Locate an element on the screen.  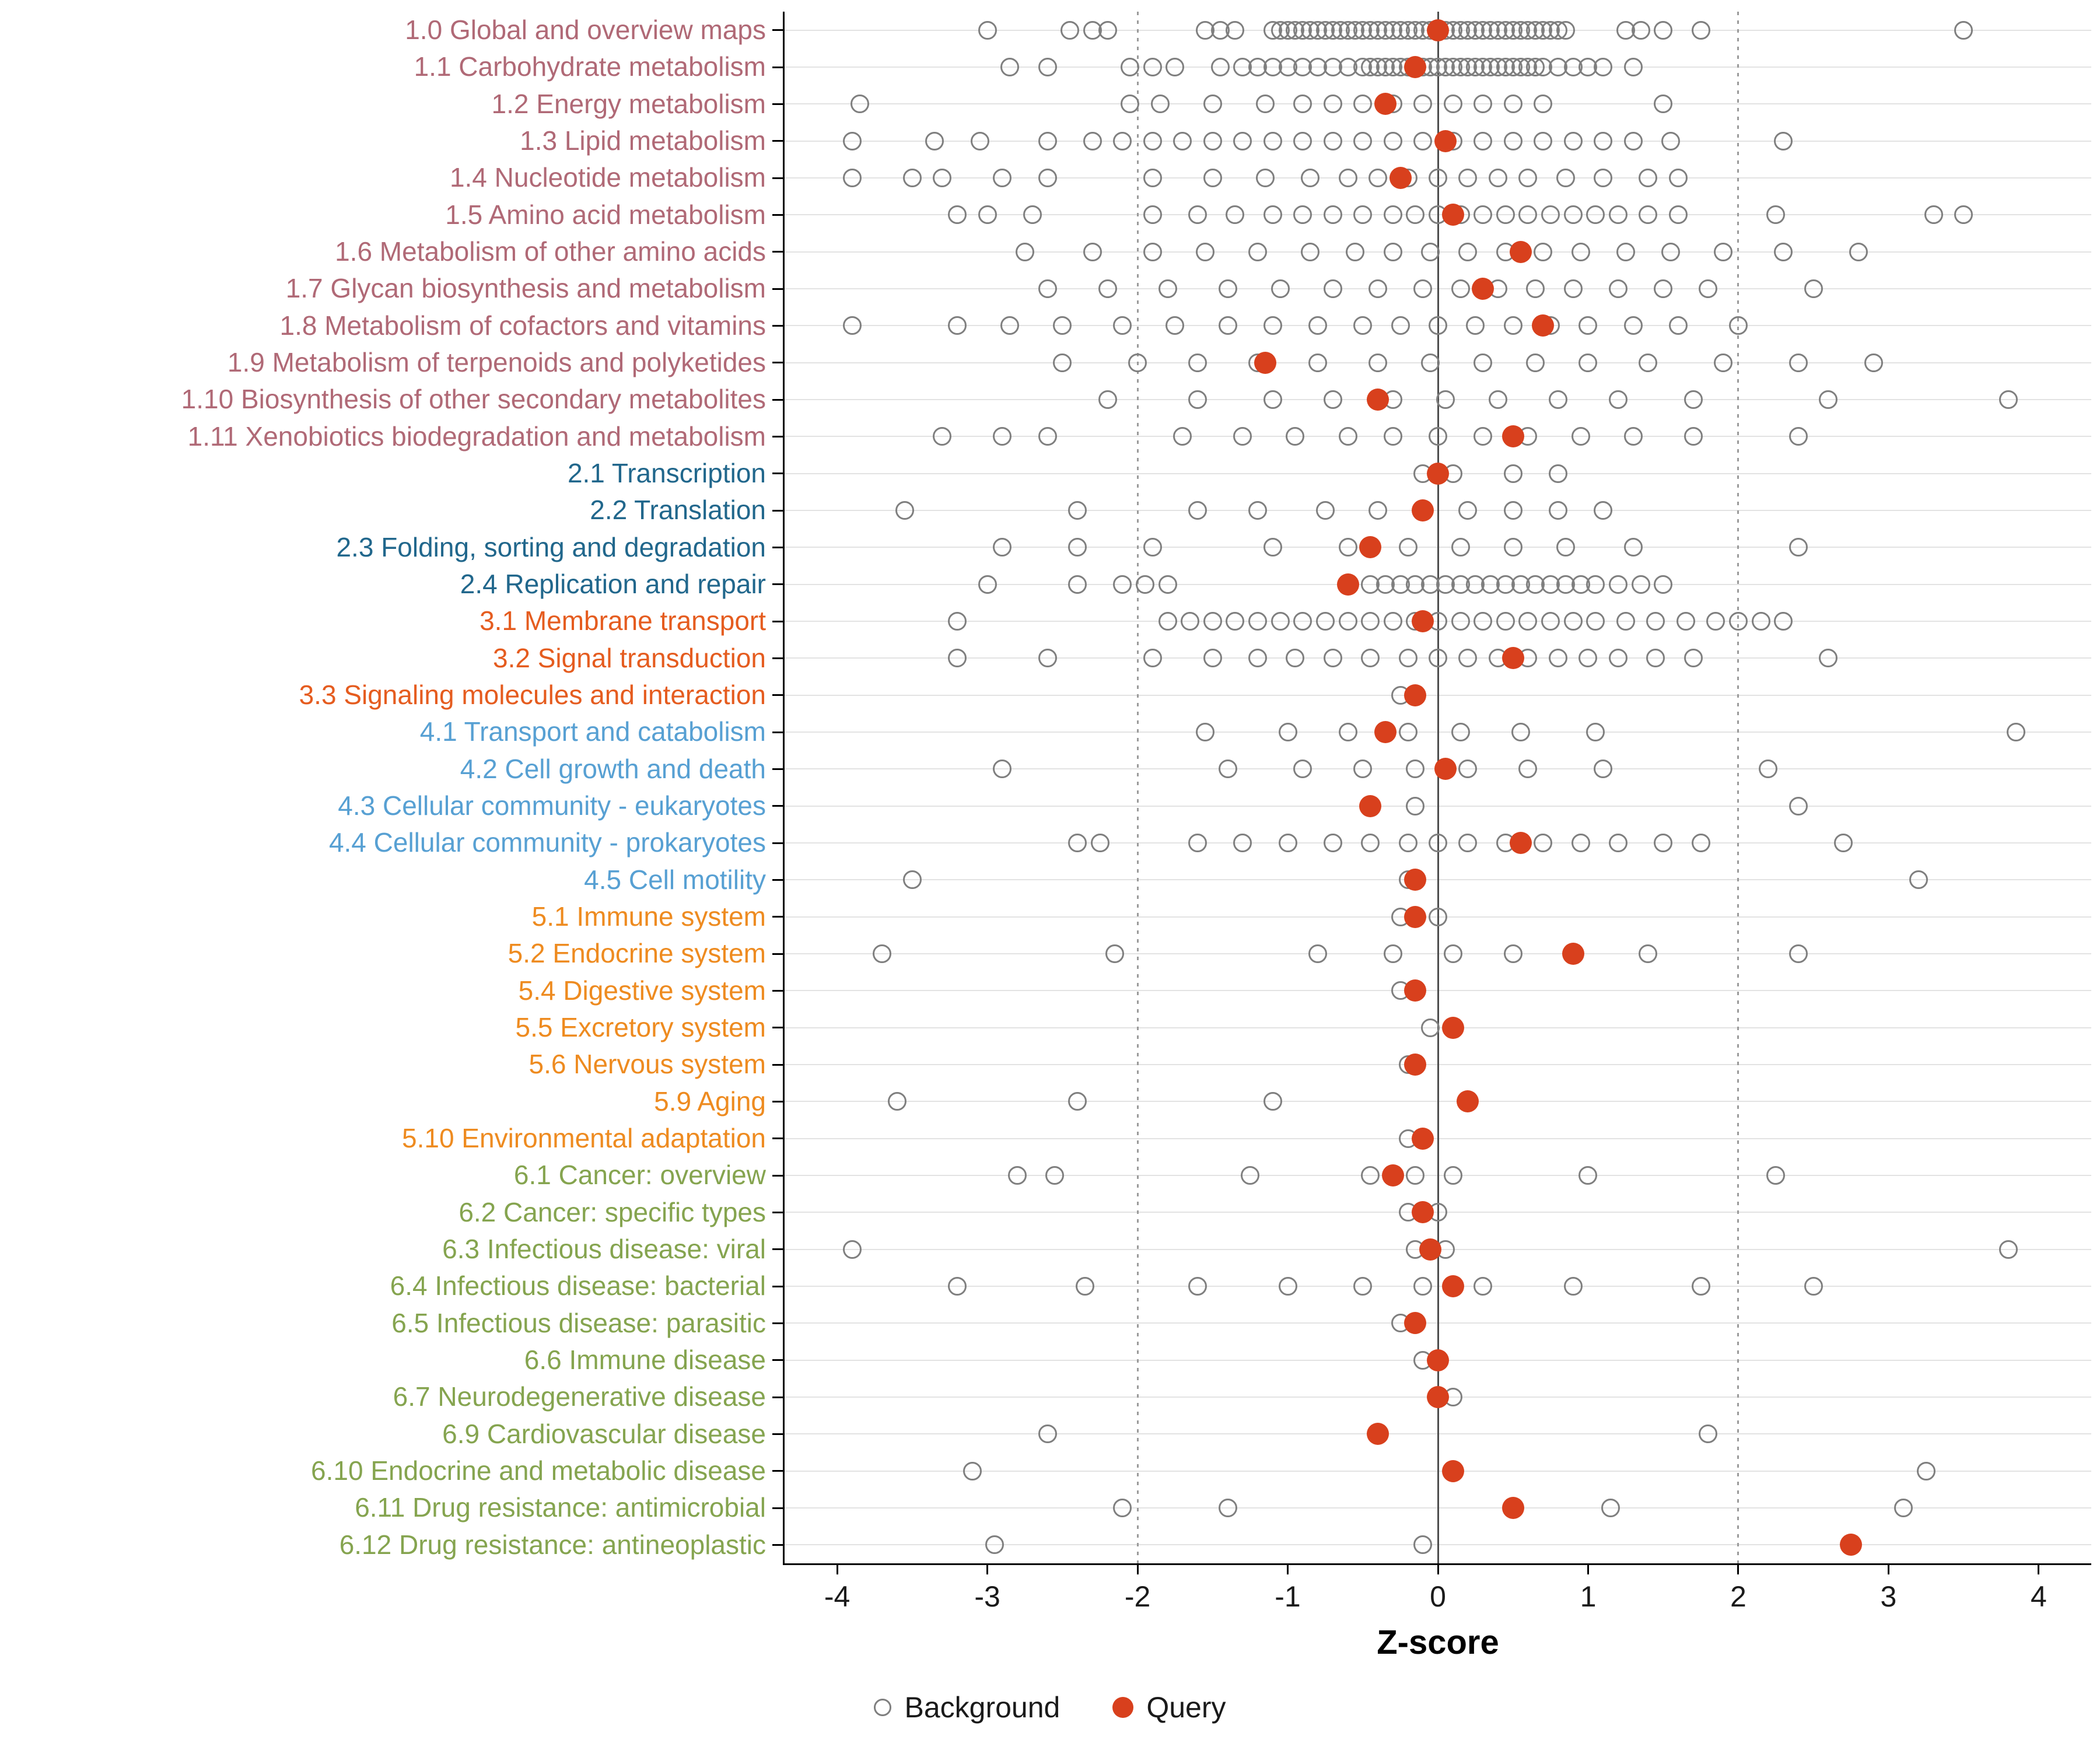
x-tick-label: 4 is located at coordinates (2038, 1596).